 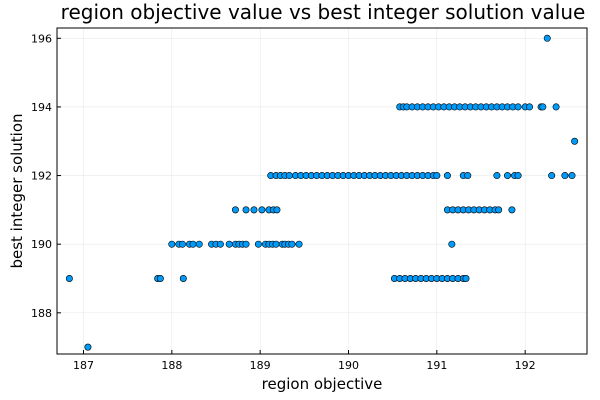 I want to click on y-tick-label: 194, so click(x=41, y=107).